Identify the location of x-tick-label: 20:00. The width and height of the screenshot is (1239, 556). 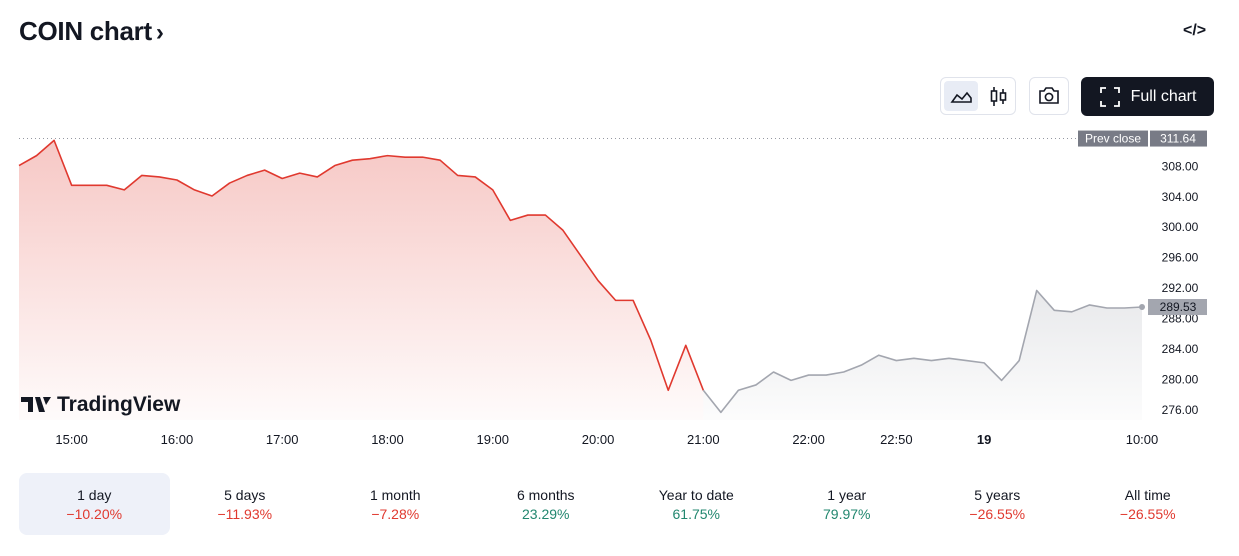
(598, 439).